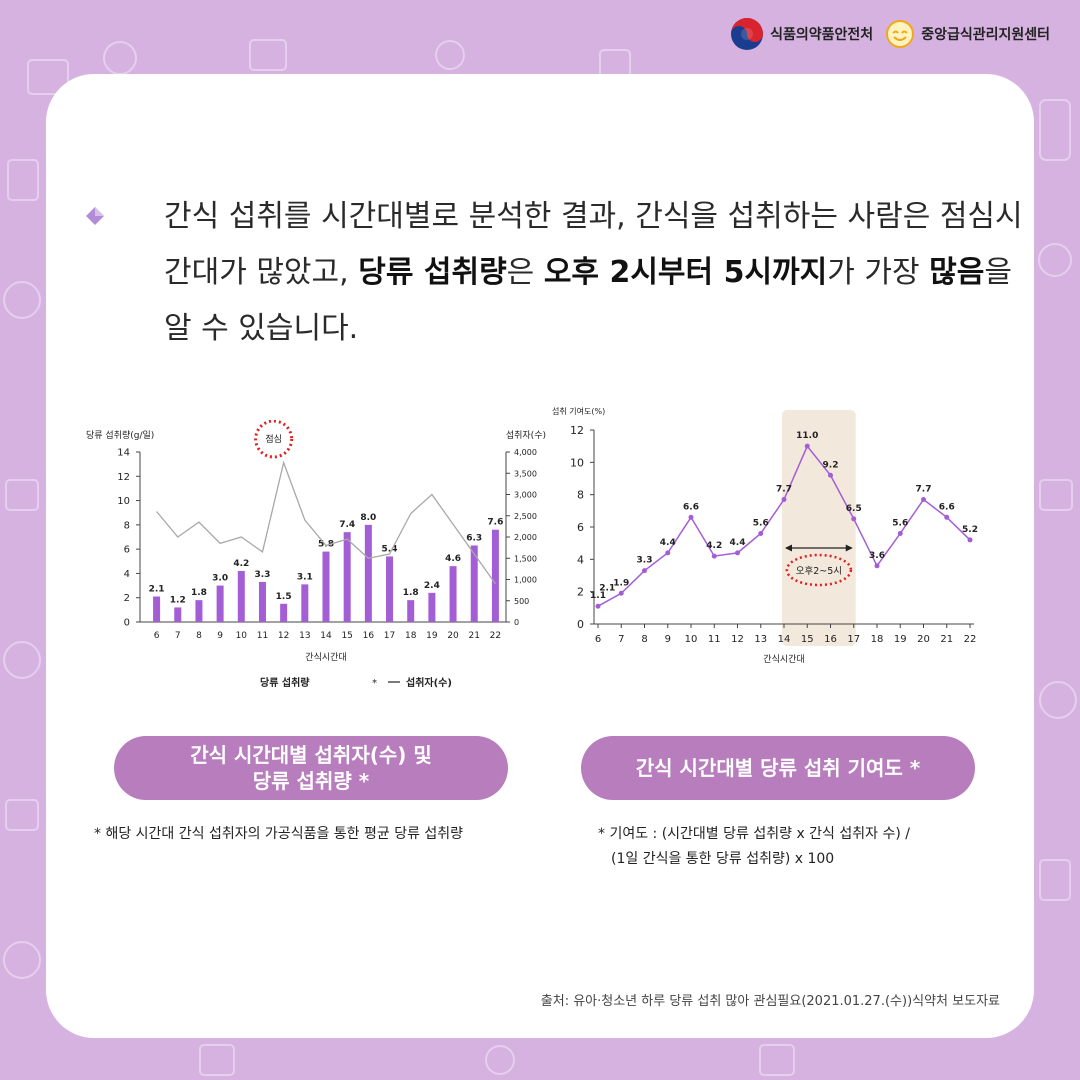  Describe the element at coordinates (900, 34) in the screenshot. I see `smile-logo-icon` at that location.